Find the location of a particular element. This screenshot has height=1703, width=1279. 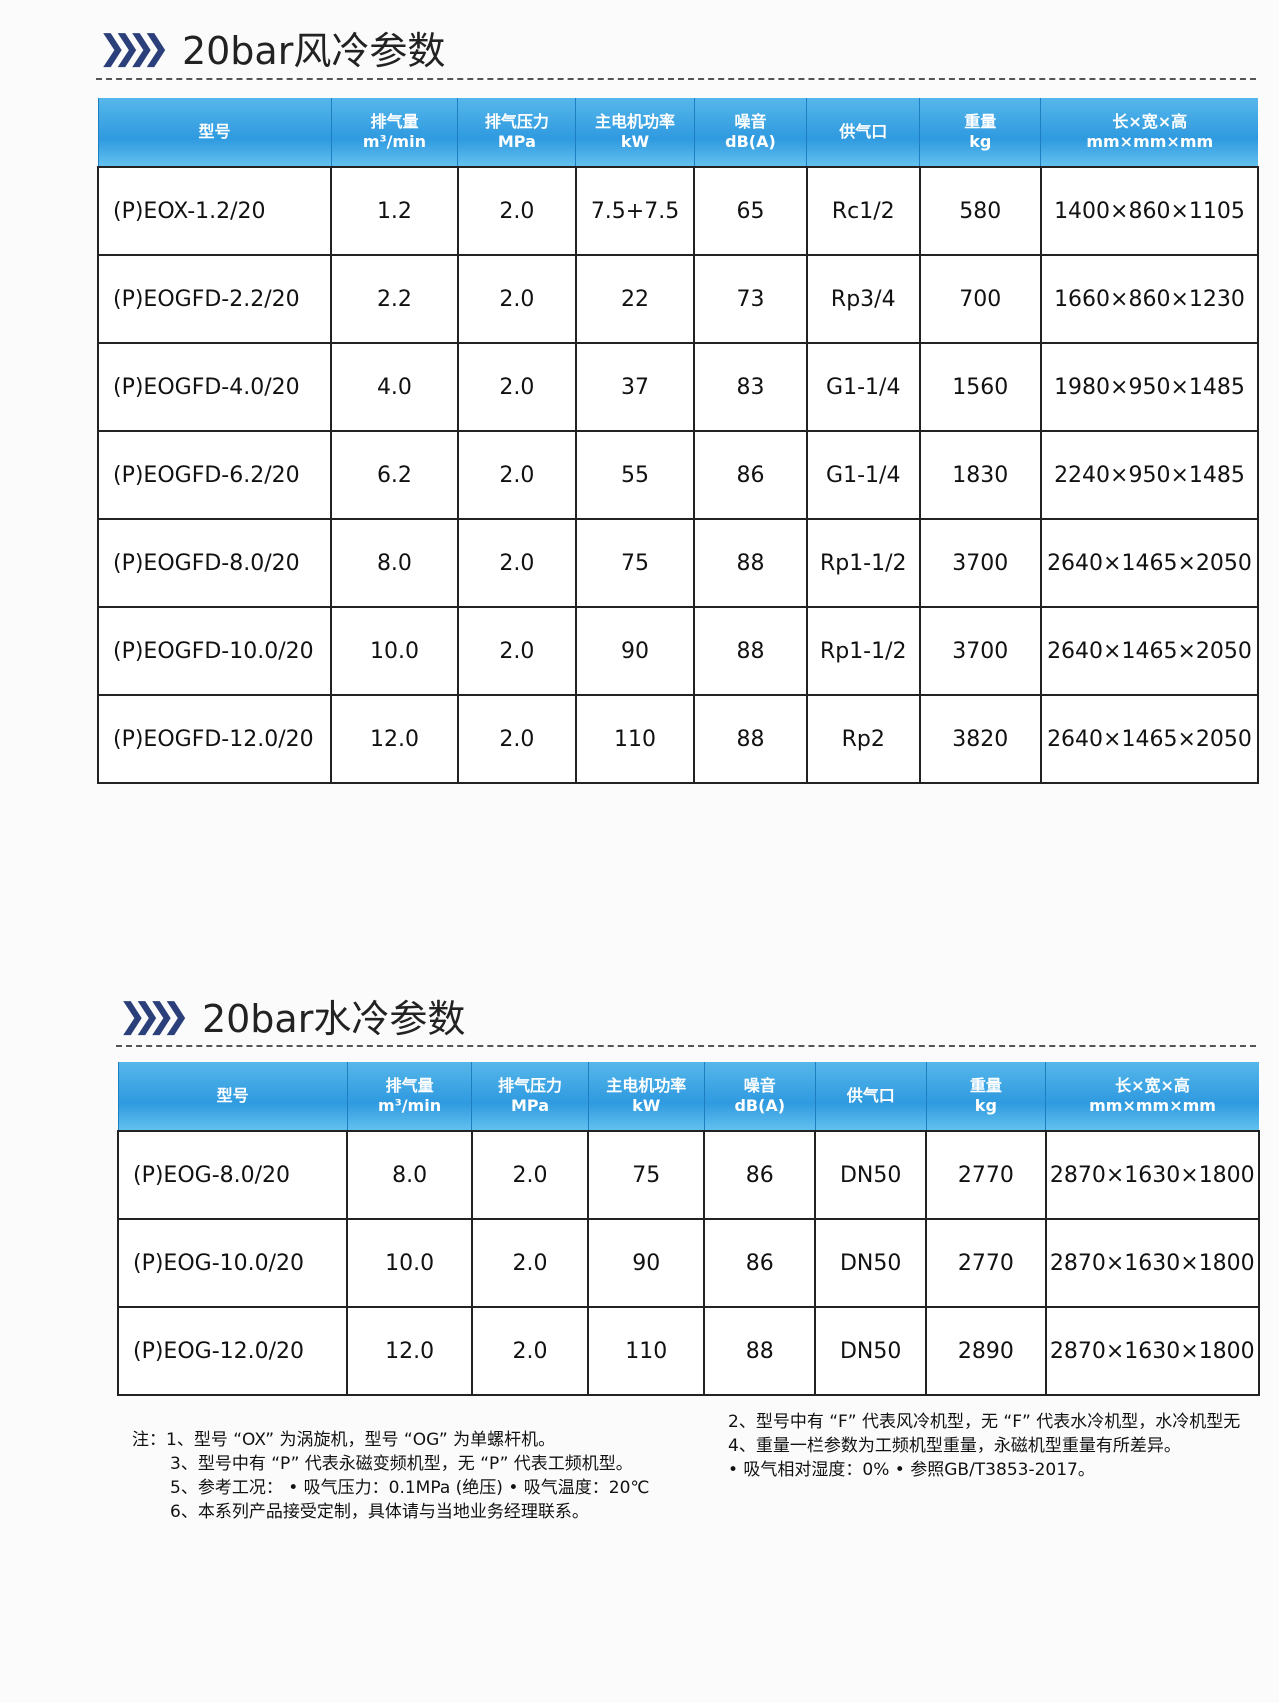

value-cell: 12.0 is located at coordinates (409, 1351).